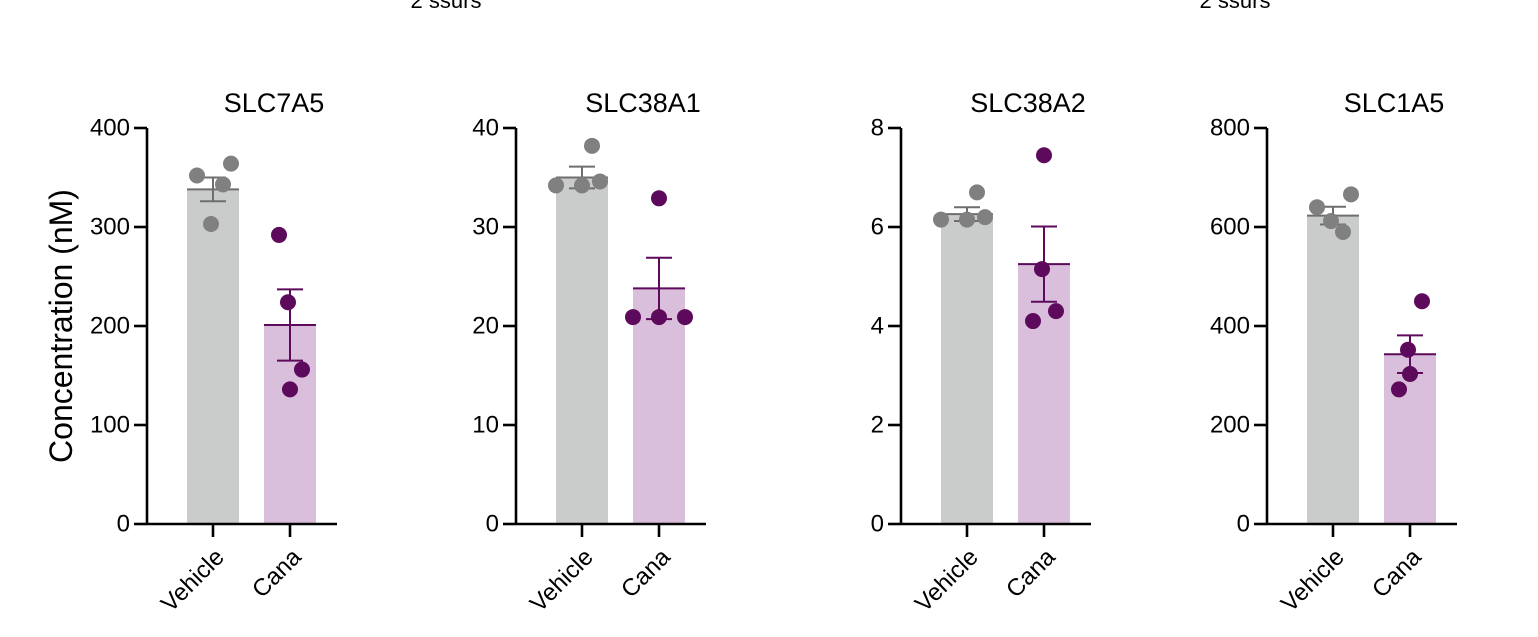  I want to click on y-tick-label: 800, so click(1230, 127).